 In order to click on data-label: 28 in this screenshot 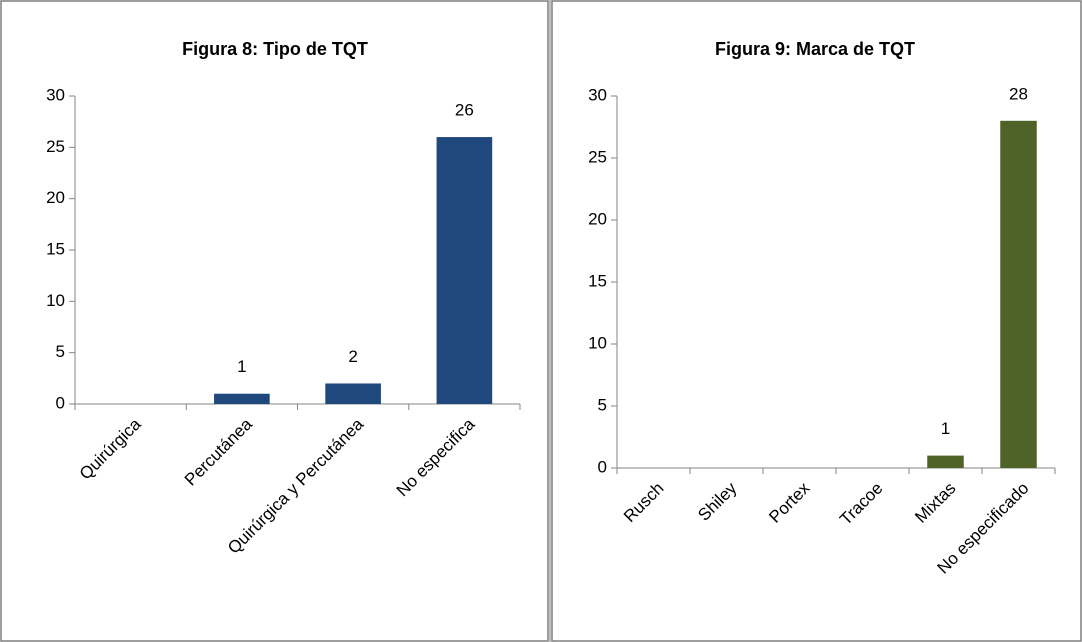, I will do `click(1018, 93)`.